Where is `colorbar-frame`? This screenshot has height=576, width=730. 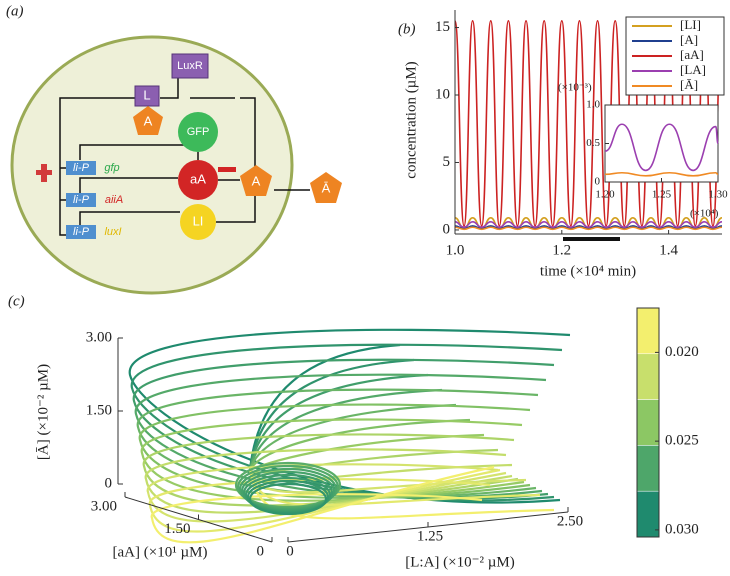
colorbar-frame is located at coordinates (648, 422).